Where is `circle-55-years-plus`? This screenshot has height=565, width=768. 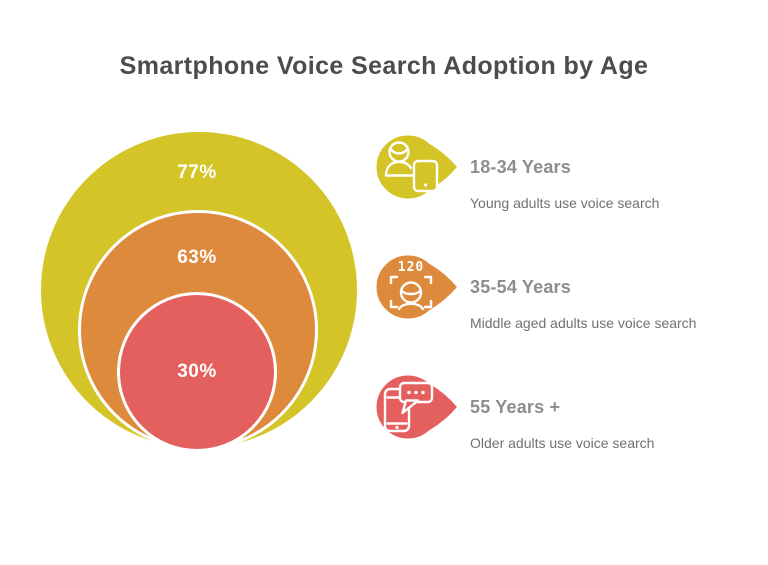
circle-55-years-plus is located at coordinates (197, 372).